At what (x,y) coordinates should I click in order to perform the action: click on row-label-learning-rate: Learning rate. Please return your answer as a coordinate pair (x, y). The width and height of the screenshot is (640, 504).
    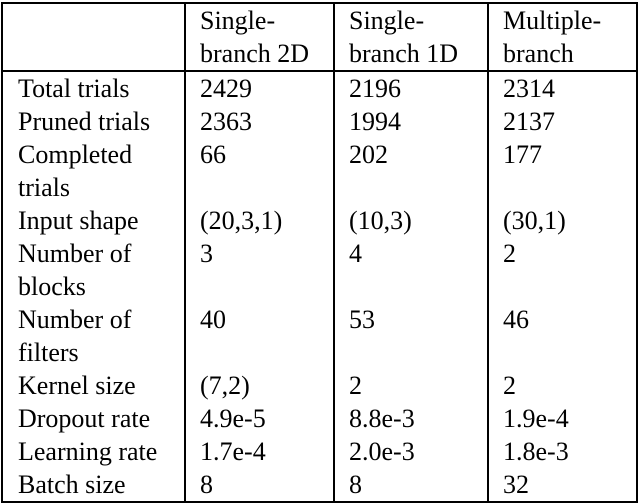
    Looking at the image, I should click on (88, 451).